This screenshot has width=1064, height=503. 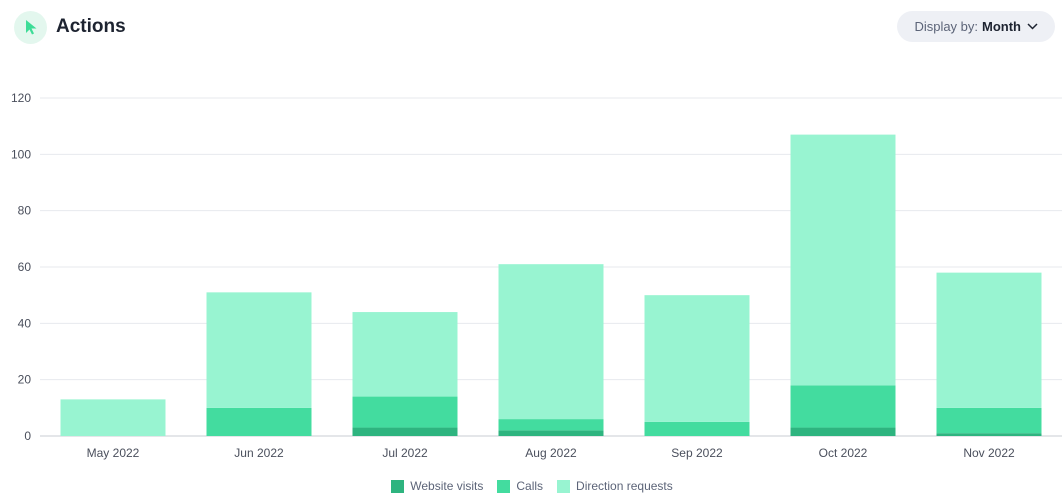 What do you see at coordinates (1032, 26) in the screenshot?
I see `chevron-down-icon` at bounding box center [1032, 26].